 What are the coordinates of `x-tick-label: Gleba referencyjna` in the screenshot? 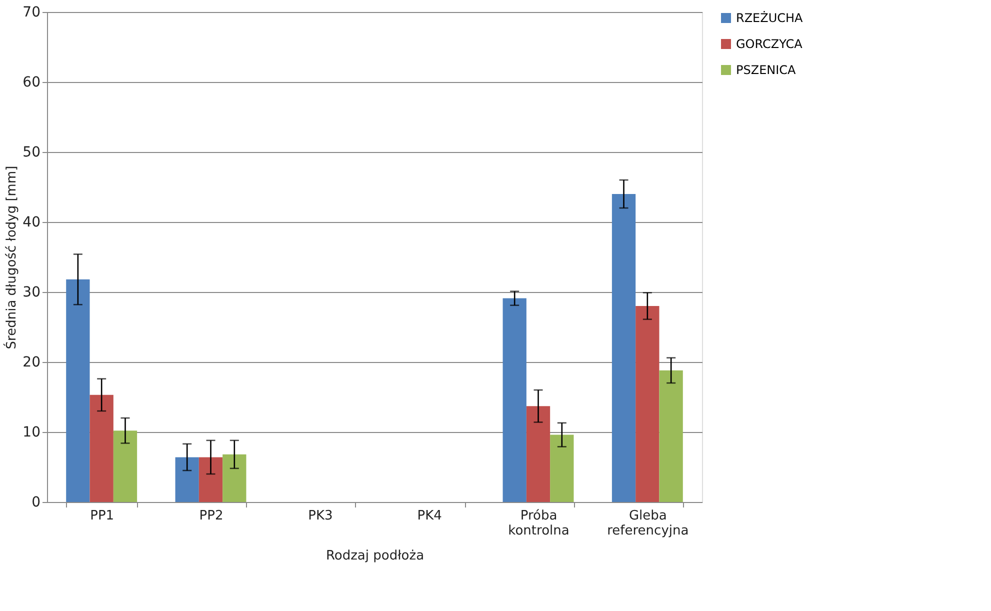 It's located at (648, 523).